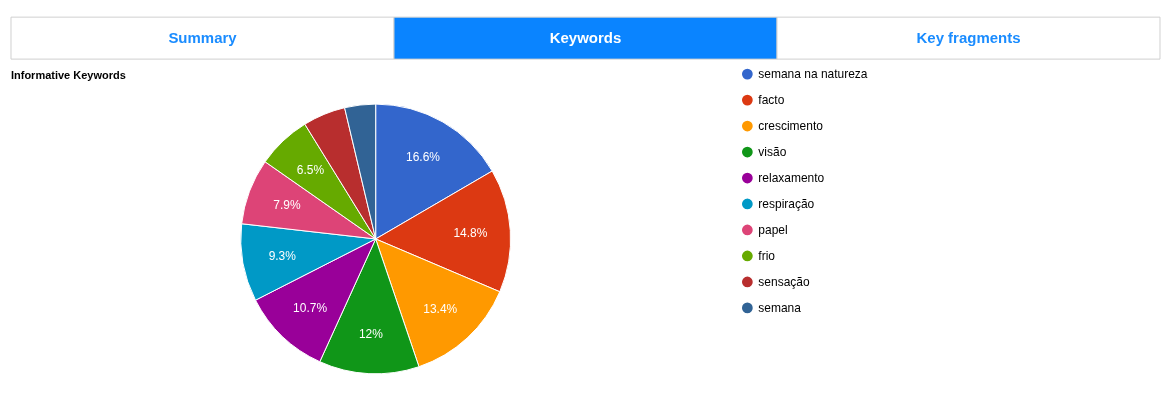 The image size is (1171, 415). What do you see at coordinates (772, 152) in the screenshot?
I see `legend-label: visão` at bounding box center [772, 152].